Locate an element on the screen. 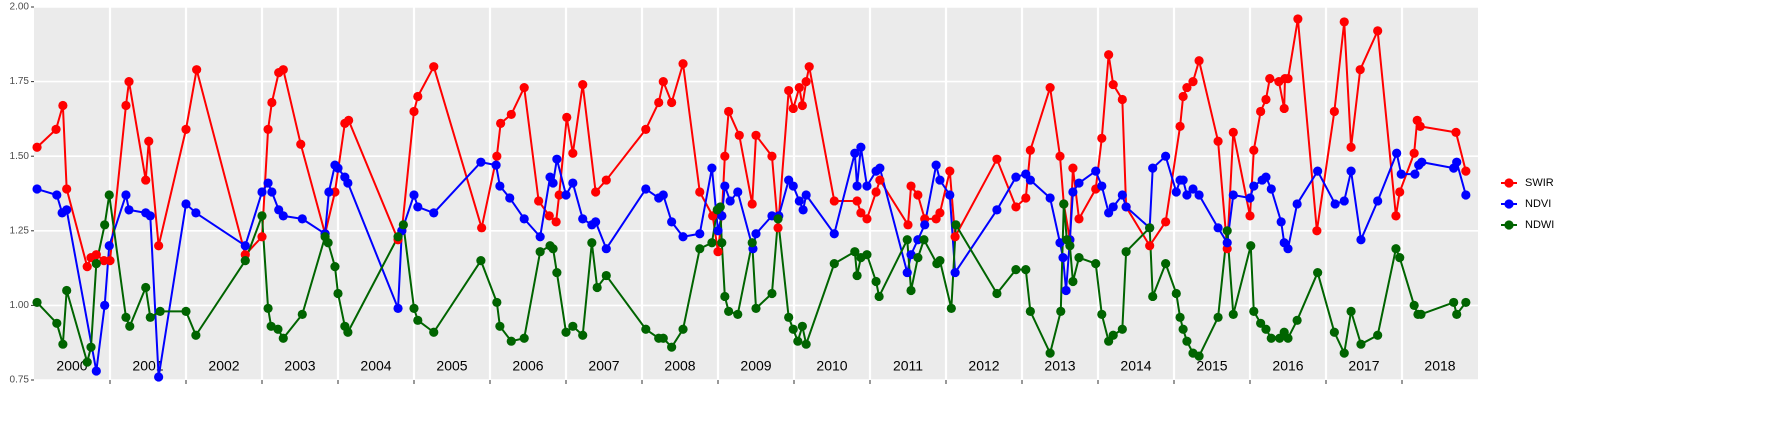 Image resolution: width=1773 pixels, height=442 pixels. x-tick-label: 2015 is located at coordinates (1211, 366).